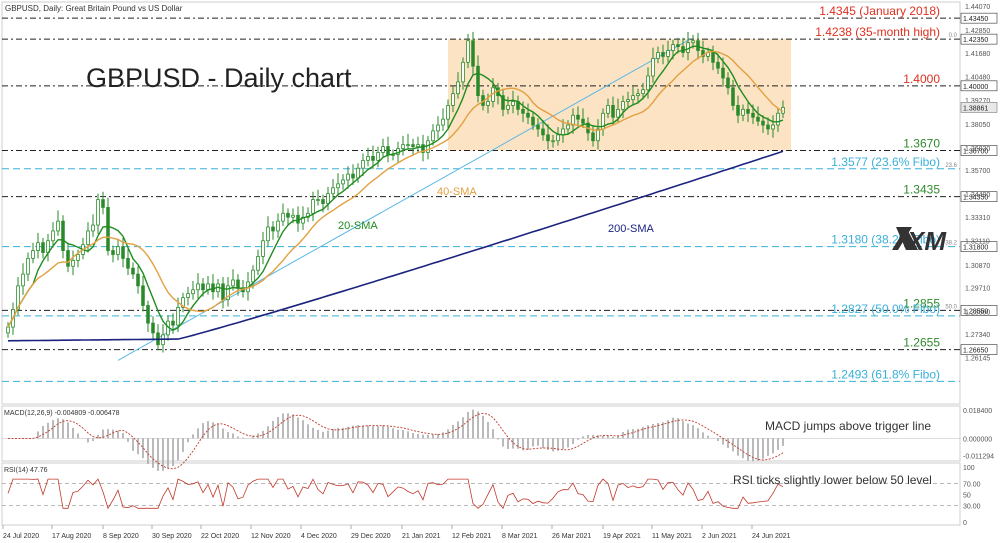 Image resolution: width=1000 pixels, height=543 pixels. What do you see at coordinates (977, 312) in the screenshot?
I see `price-tick-13: 1.28500` at bounding box center [977, 312].